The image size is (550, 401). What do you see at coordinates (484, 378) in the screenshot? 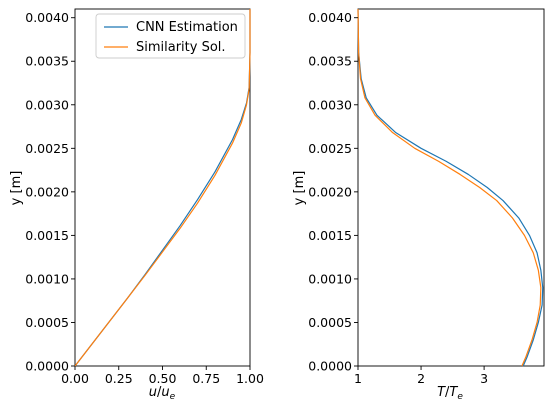
I see `right-x-tick-label: 3` at bounding box center [484, 378].